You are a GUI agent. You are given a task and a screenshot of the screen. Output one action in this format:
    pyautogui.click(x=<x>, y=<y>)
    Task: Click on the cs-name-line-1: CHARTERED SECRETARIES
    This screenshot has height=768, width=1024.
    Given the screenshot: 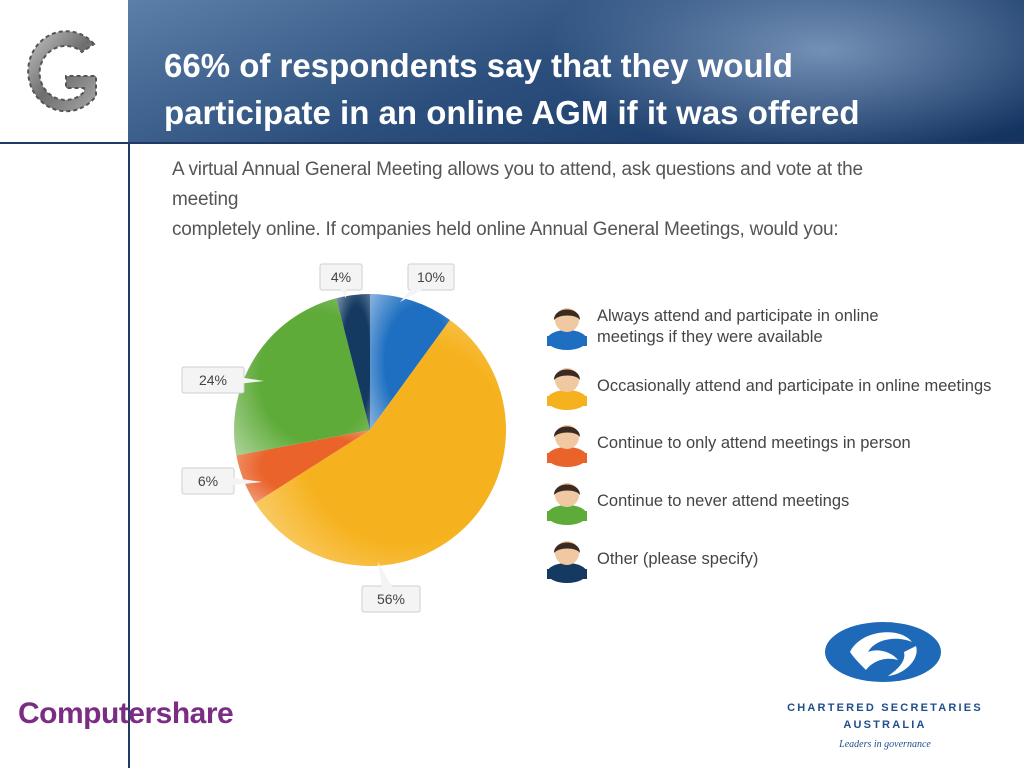 What is the action you would take?
    pyautogui.click(x=885, y=708)
    